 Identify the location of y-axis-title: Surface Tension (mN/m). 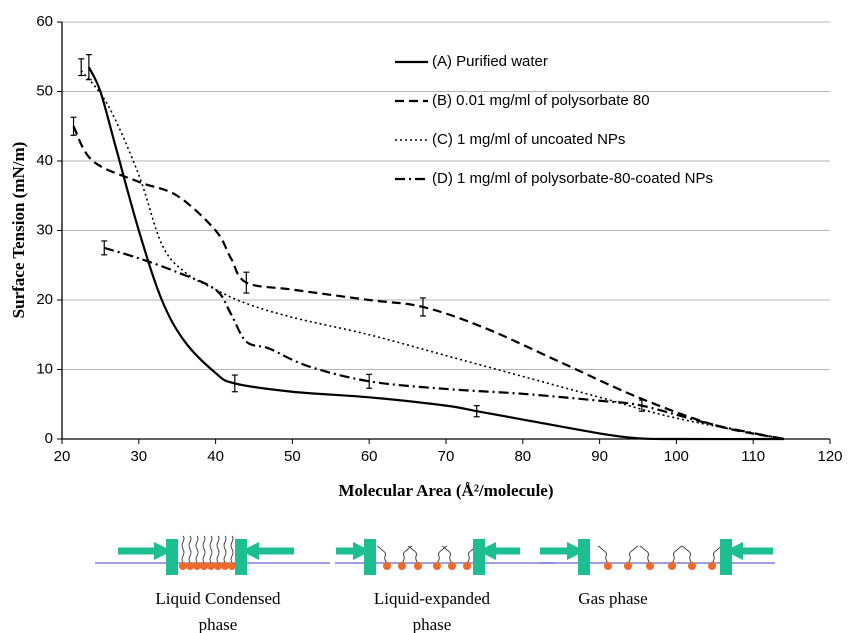
(18, 230).